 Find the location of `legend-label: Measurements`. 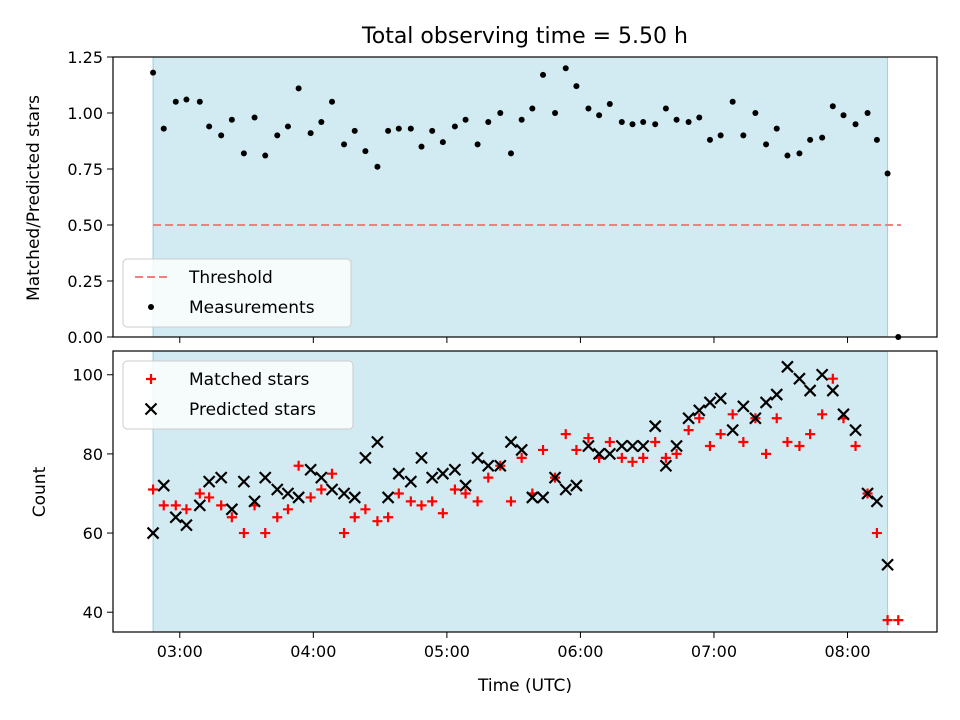

legend-label: Measurements is located at coordinates (252, 308).